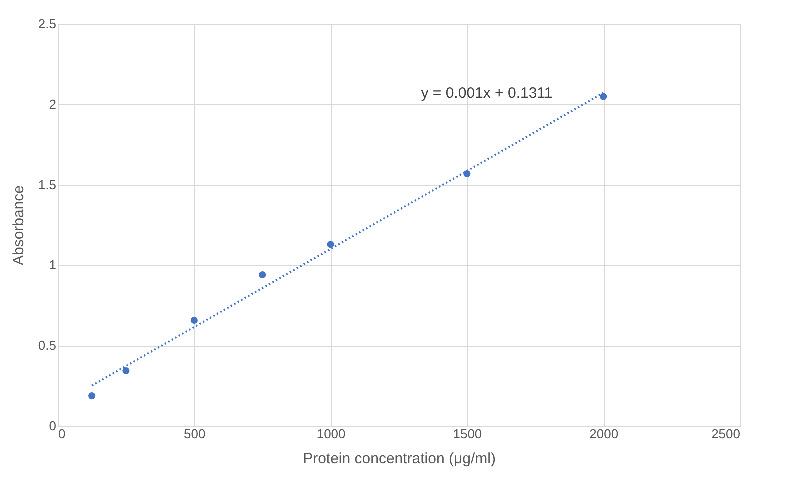  What do you see at coordinates (52, 104) in the screenshot?
I see `y-tick-label: 2` at bounding box center [52, 104].